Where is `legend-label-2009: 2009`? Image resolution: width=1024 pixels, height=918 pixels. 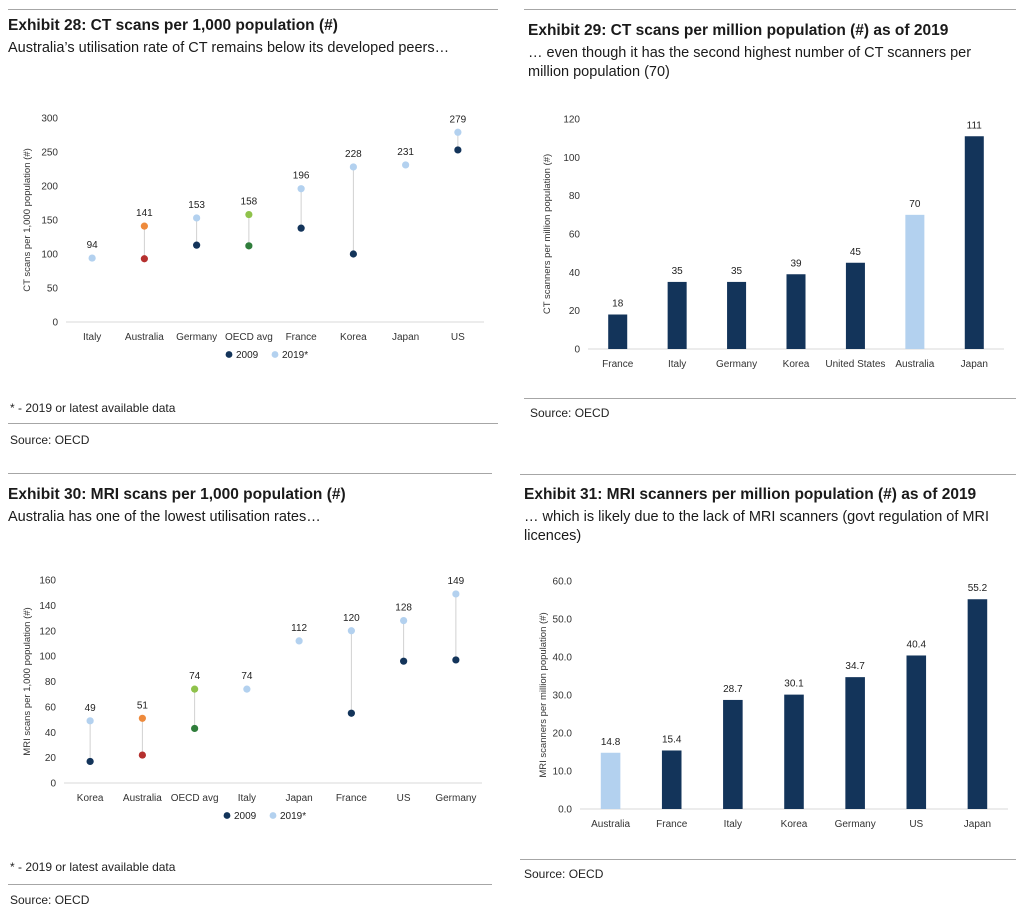
legend-label-2009: 2009 is located at coordinates (245, 816).